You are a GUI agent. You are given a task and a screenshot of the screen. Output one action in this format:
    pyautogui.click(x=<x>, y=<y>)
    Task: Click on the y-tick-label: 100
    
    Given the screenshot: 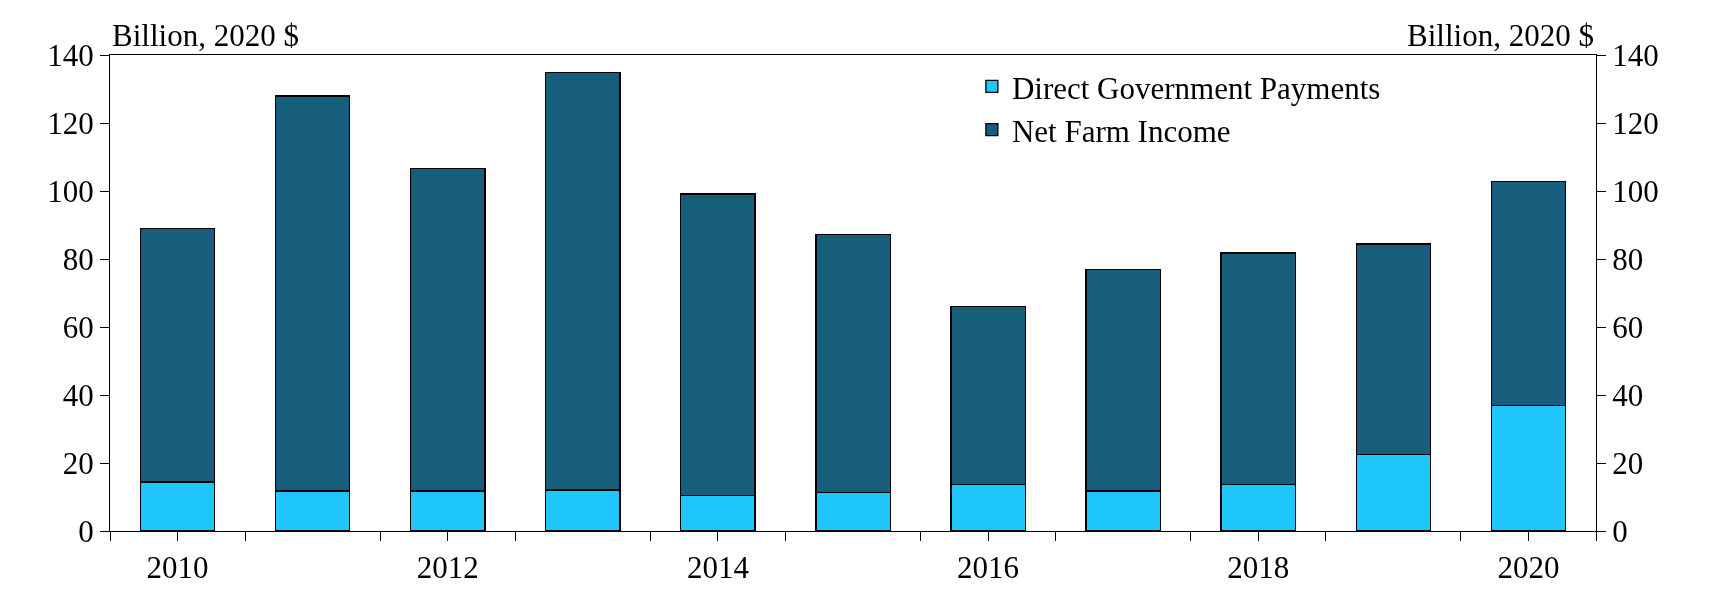 What is the action you would take?
    pyautogui.click(x=70, y=191)
    